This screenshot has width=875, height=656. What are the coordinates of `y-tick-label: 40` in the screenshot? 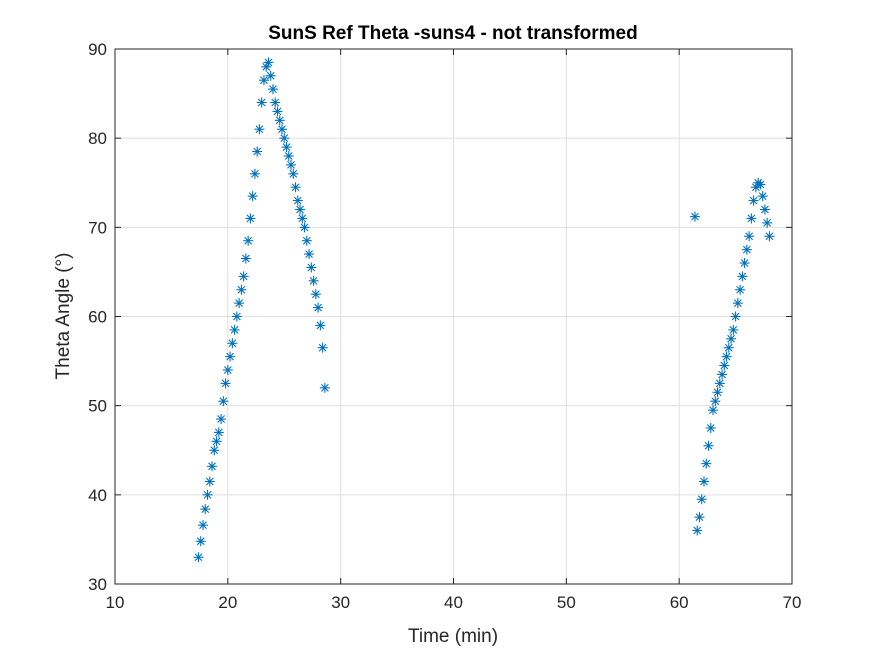 It's located at (97, 495).